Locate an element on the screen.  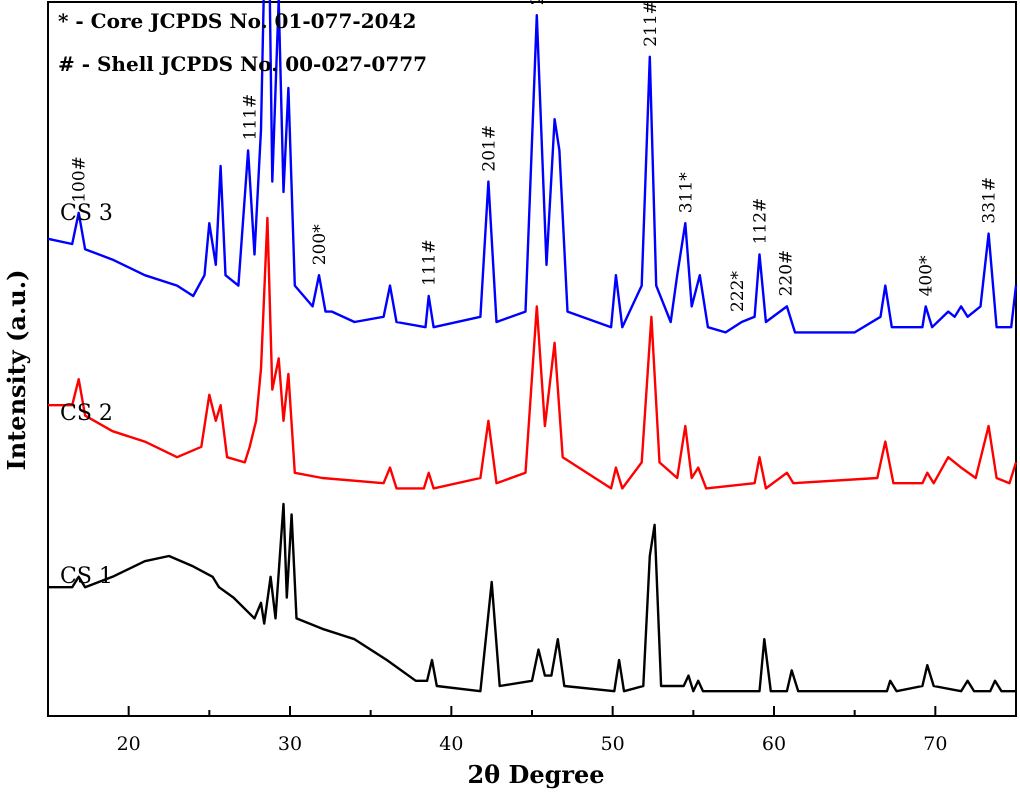
series-label-cs-3: CS 3 is located at coordinates (86, 213).